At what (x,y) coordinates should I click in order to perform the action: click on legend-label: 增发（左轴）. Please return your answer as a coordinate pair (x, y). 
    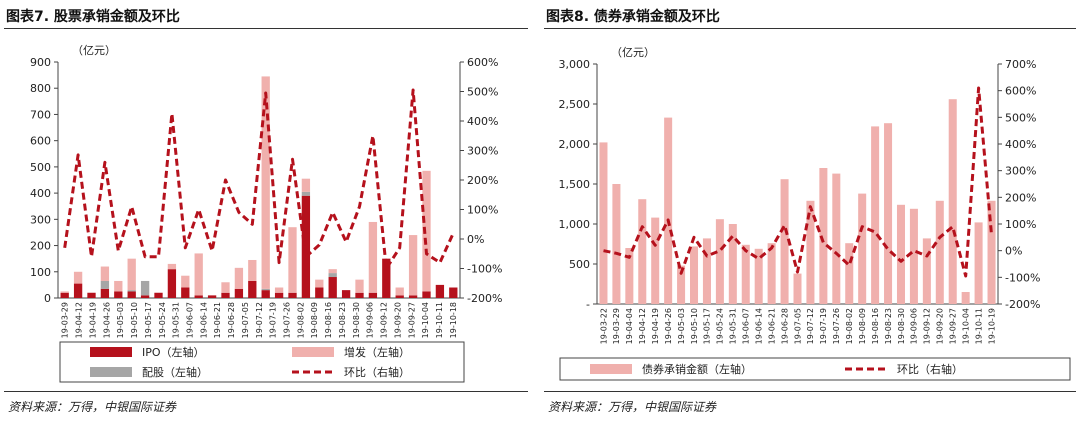
    Looking at the image, I should click on (377, 352).